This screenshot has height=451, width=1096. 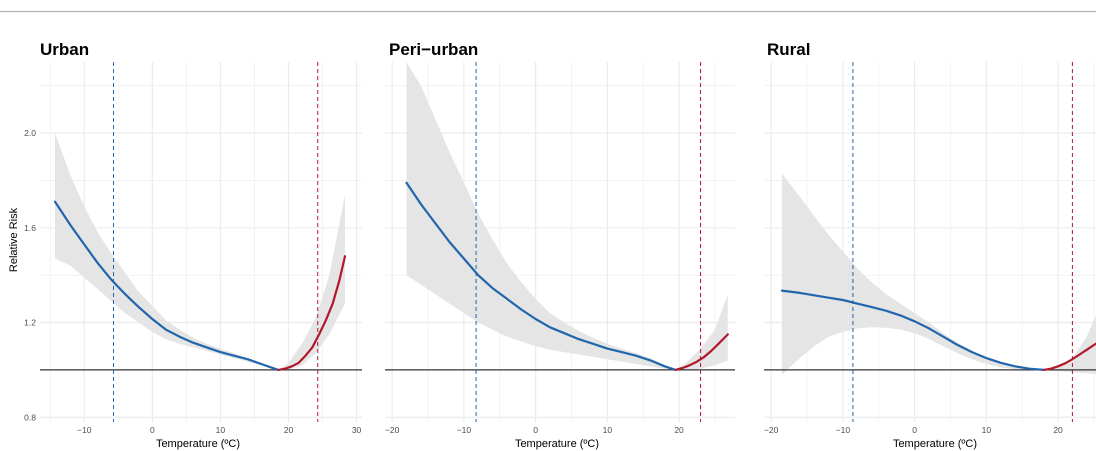 What do you see at coordinates (30, 133) in the screenshot?
I see `y-tick-label: 2.0` at bounding box center [30, 133].